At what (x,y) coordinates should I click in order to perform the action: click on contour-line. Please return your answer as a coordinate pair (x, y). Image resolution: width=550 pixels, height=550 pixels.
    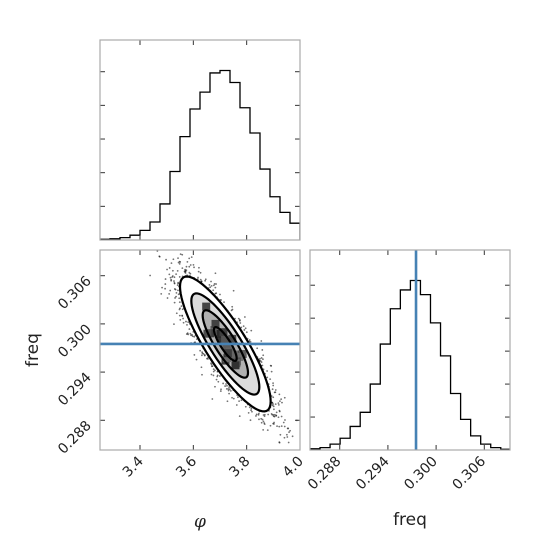
    Looking at the image, I should click on (225, 344).